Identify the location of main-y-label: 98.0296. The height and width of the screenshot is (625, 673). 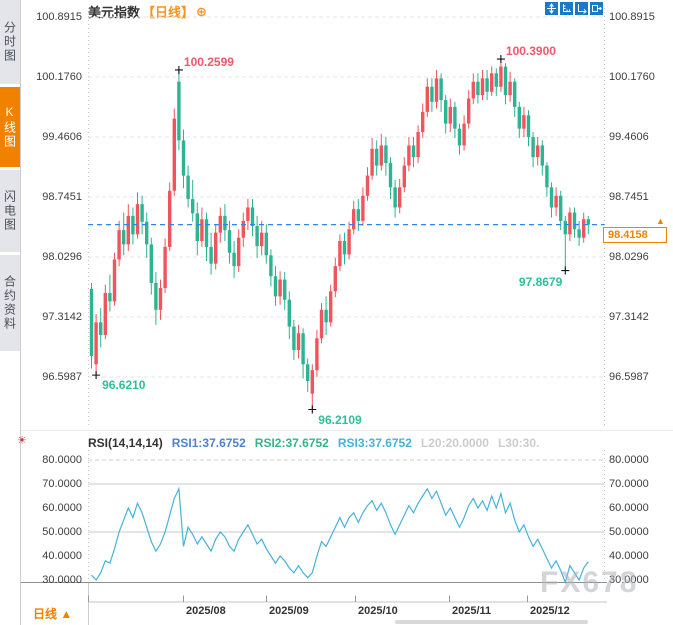
(629, 257).